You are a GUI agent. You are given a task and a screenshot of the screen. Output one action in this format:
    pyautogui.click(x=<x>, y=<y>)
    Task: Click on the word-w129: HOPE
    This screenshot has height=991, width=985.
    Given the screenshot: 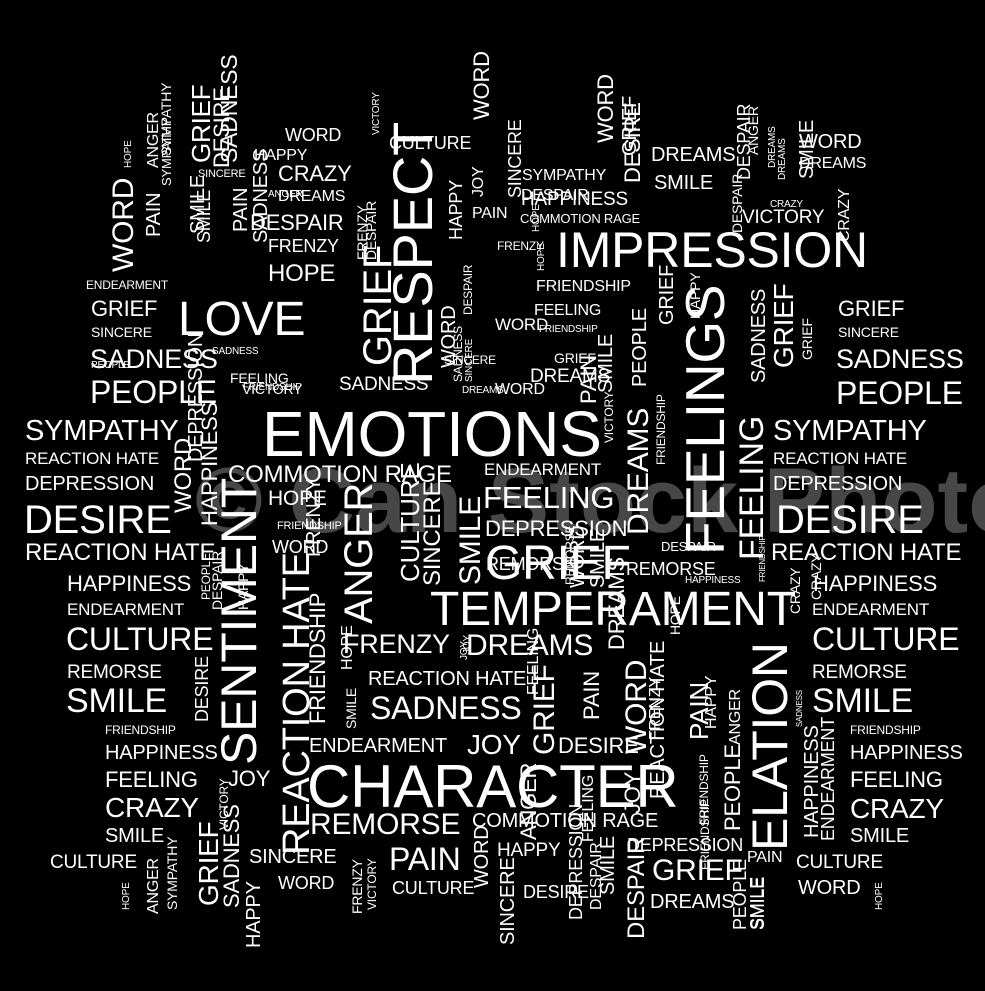 What is the action you would take?
    pyautogui.click(x=128, y=154)
    